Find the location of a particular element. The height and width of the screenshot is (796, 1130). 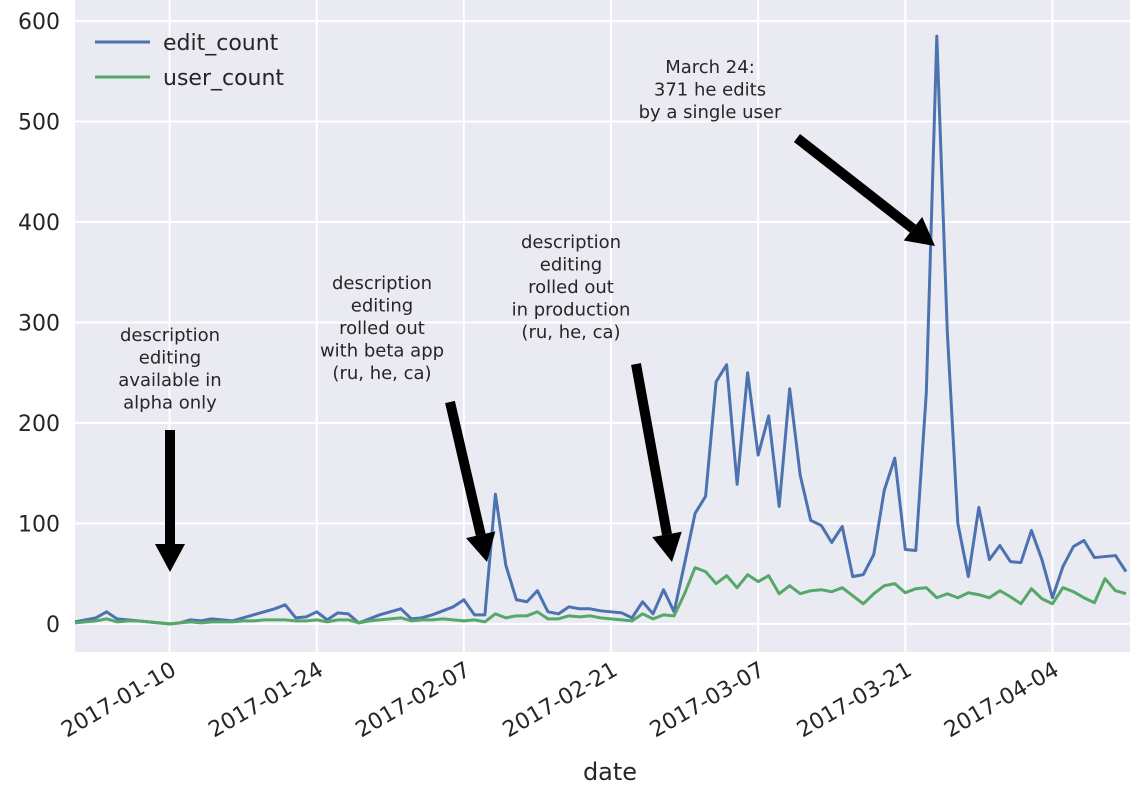

x-tick-label: 2017-03-21 is located at coordinates (854, 701).